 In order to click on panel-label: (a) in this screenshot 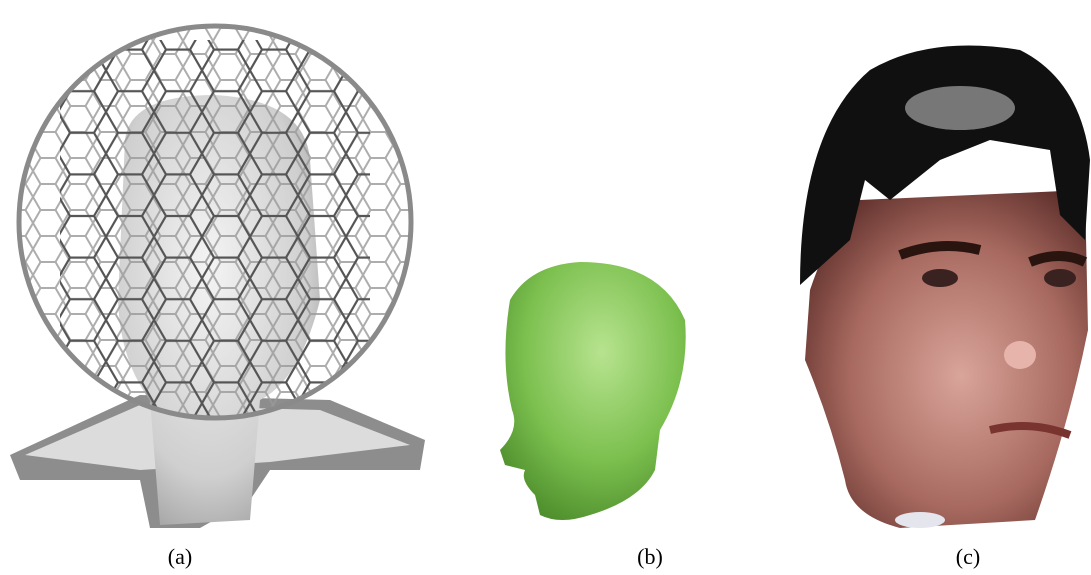, I will do `click(180, 556)`.